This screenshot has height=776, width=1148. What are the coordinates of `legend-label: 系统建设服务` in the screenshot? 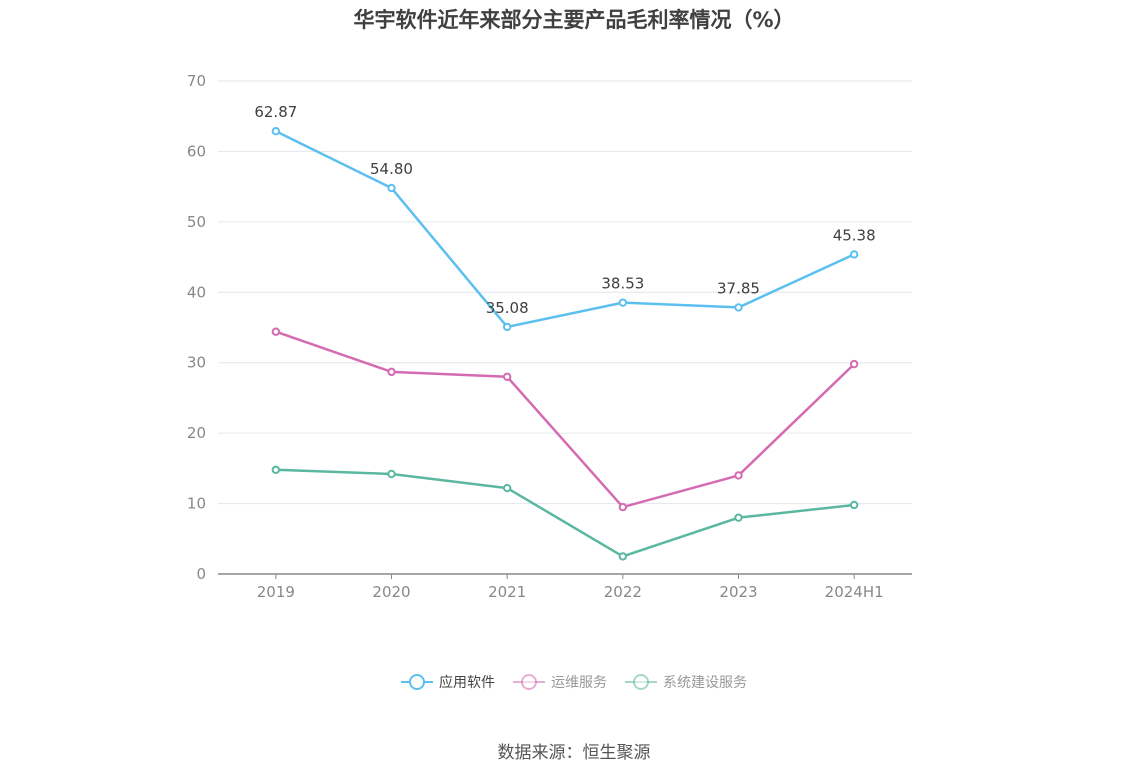 It's located at (705, 683).